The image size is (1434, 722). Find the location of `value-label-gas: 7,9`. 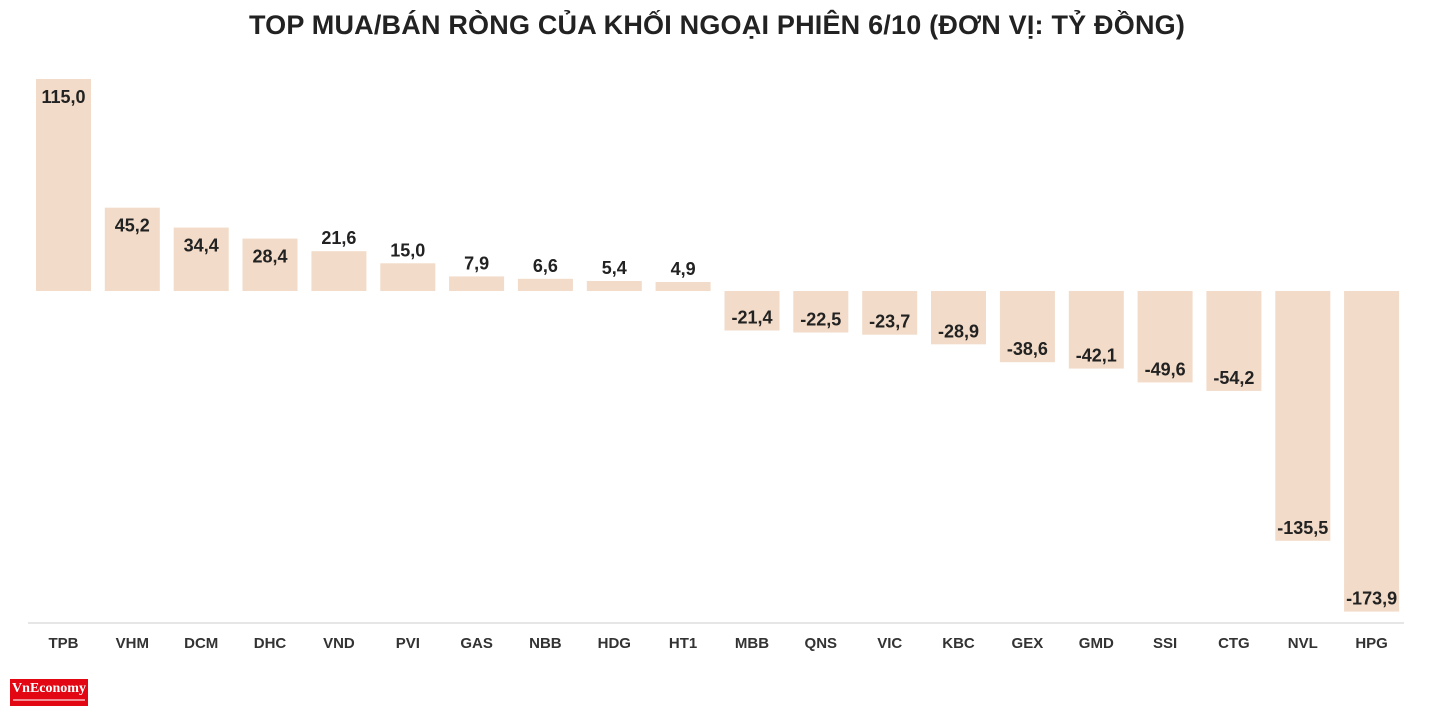

value-label-gas: 7,9 is located at coordinates (476, 263).